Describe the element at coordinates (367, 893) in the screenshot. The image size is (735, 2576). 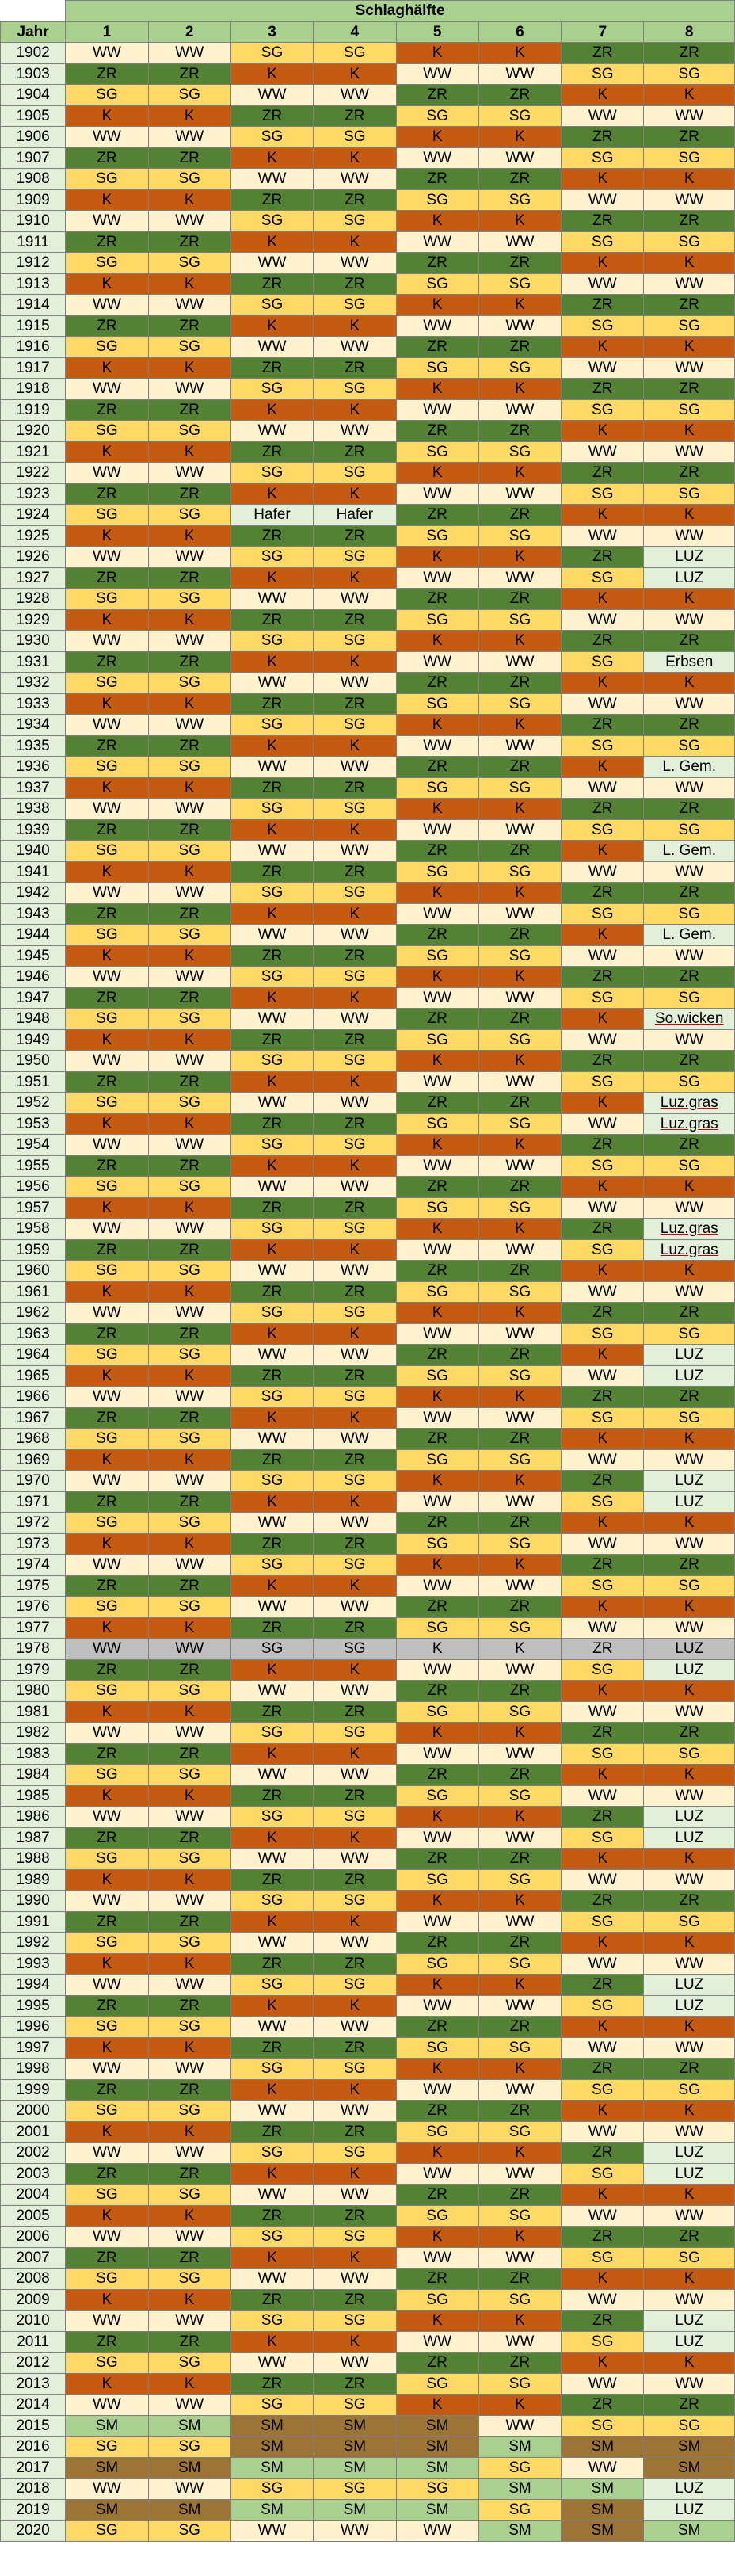
I see `table-row: 1942 WW WW SG SG K K ZR ZR` at that location.